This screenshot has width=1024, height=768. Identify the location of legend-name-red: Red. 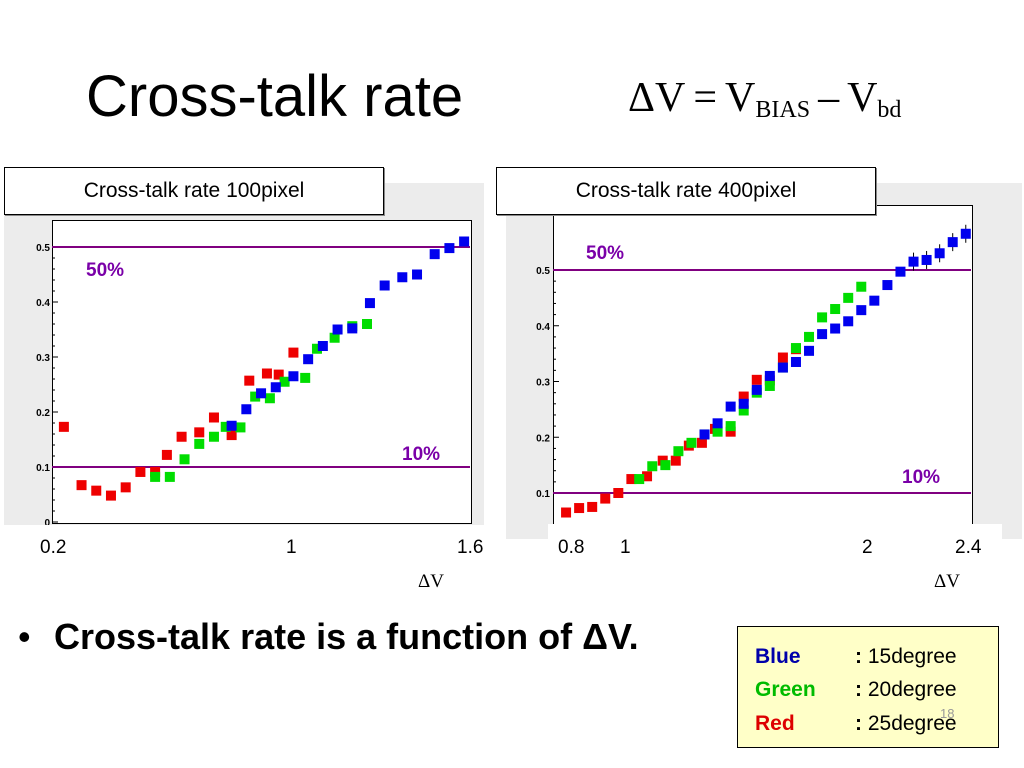
(775, 723).